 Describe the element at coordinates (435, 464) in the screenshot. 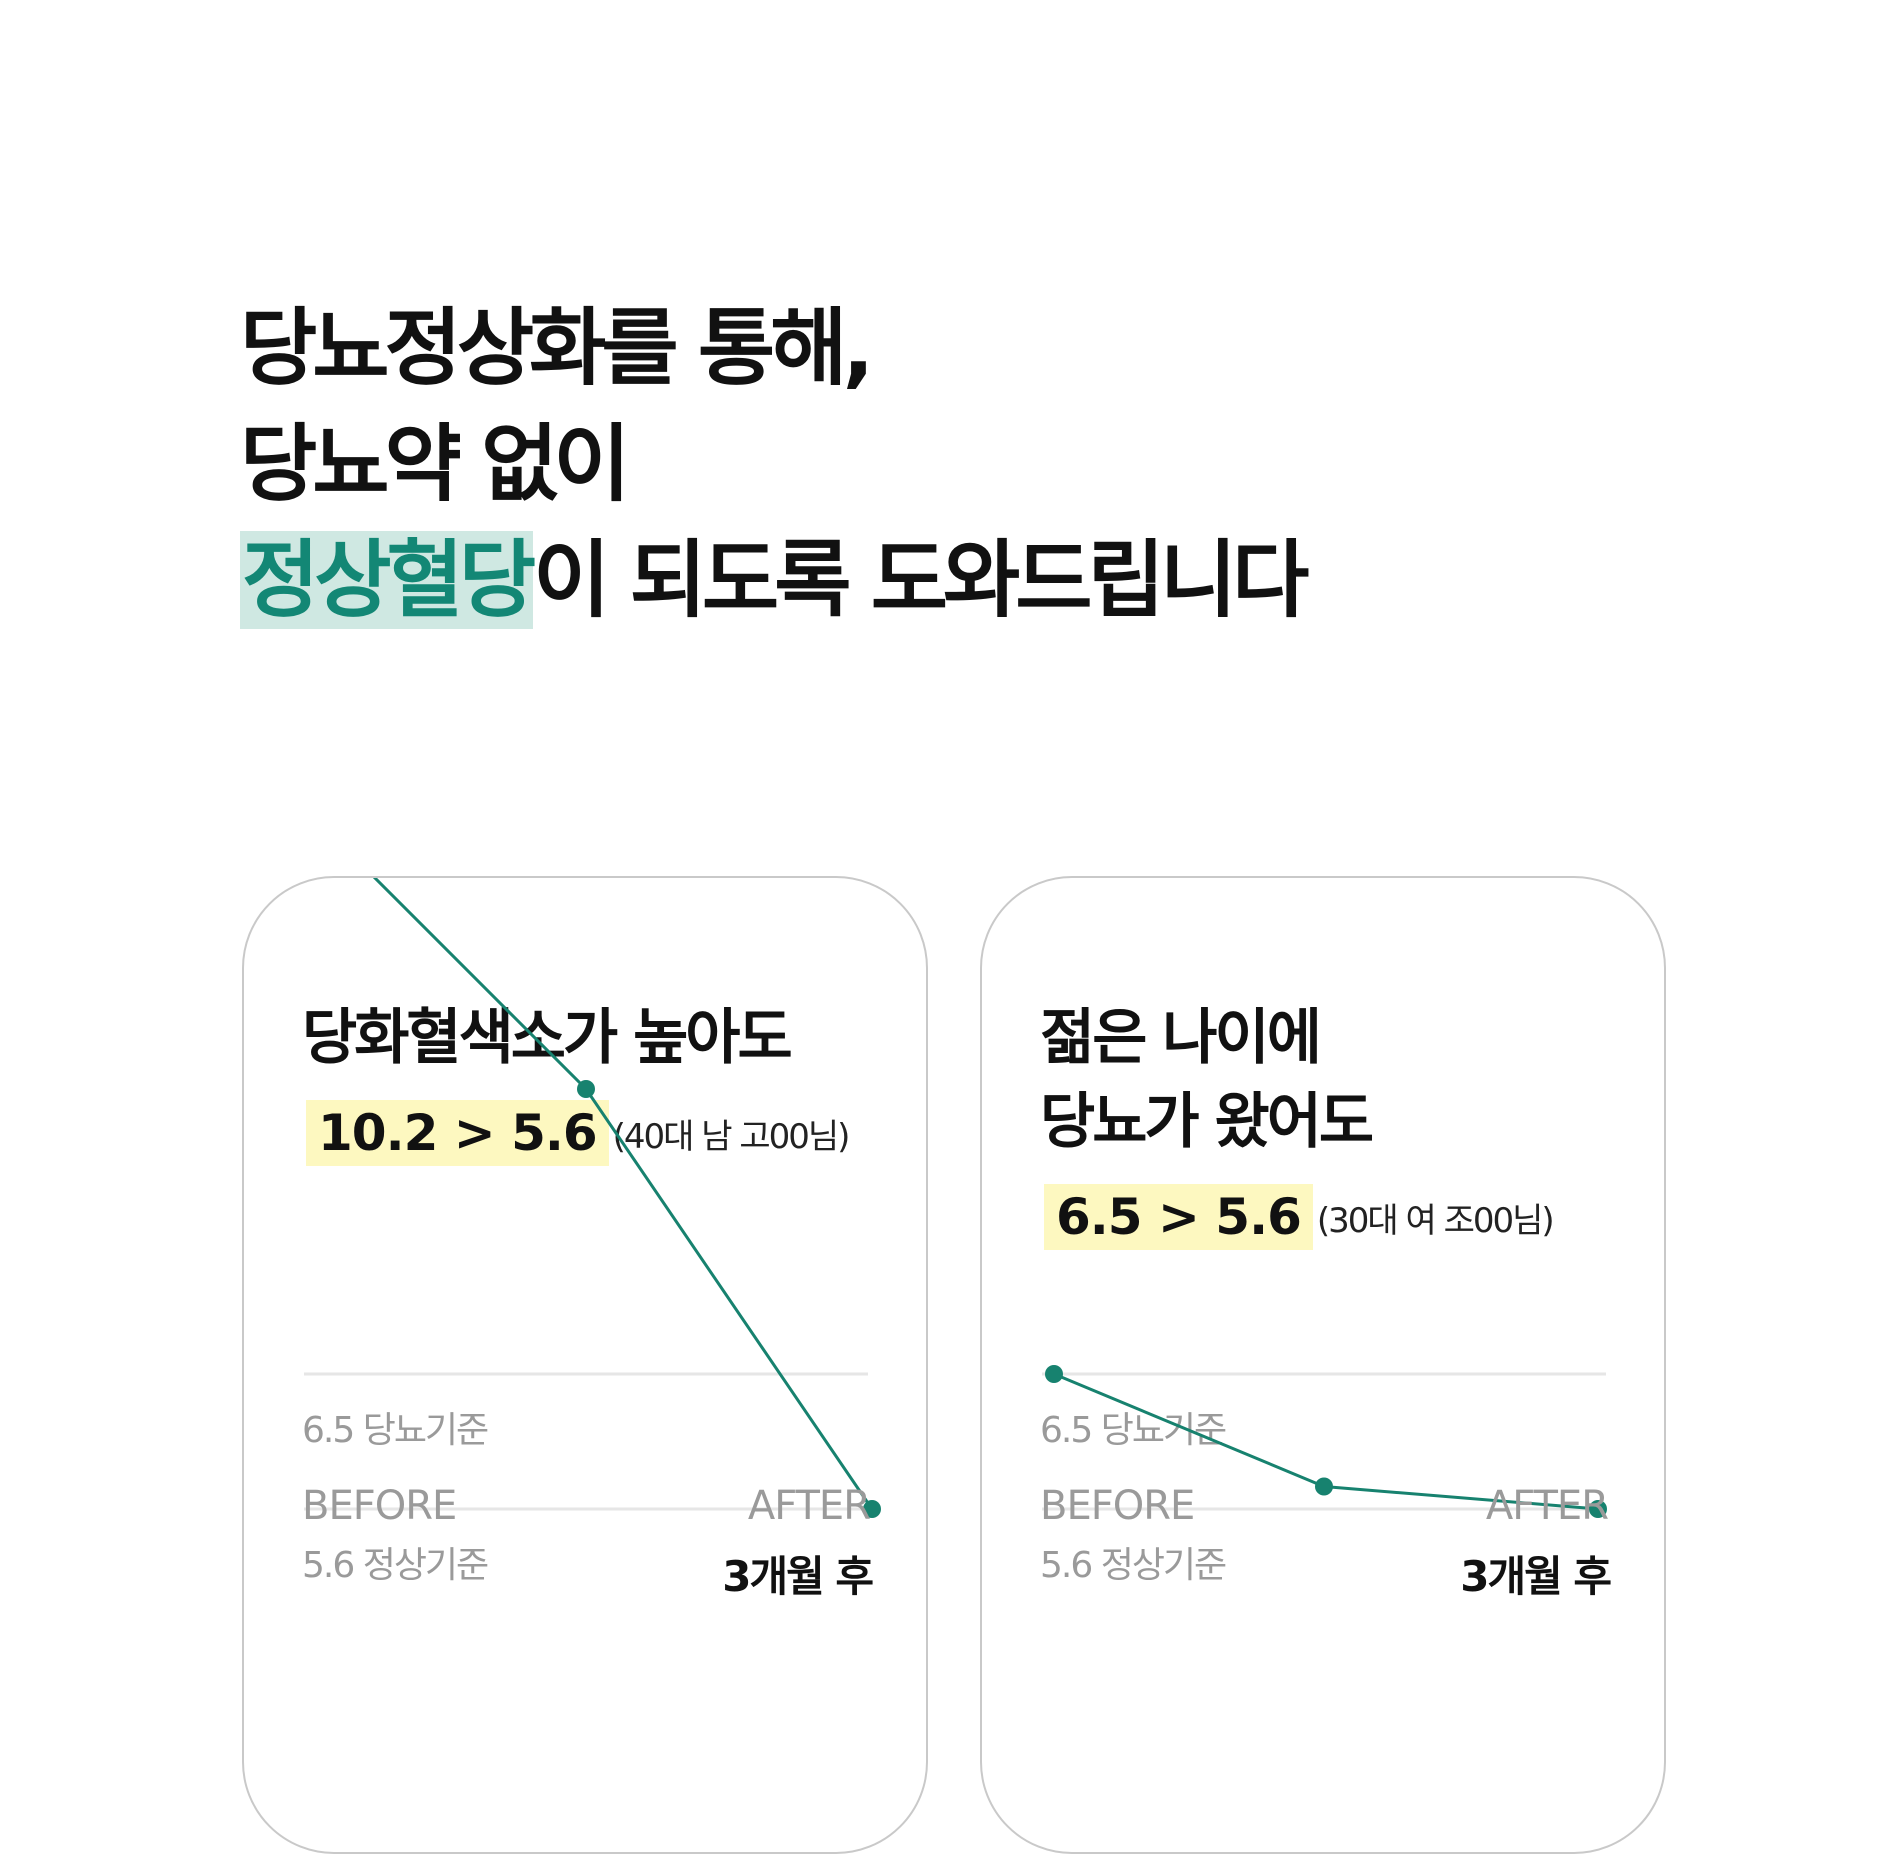

I see `headline-line-2: 당뇨약 없이` at that location.